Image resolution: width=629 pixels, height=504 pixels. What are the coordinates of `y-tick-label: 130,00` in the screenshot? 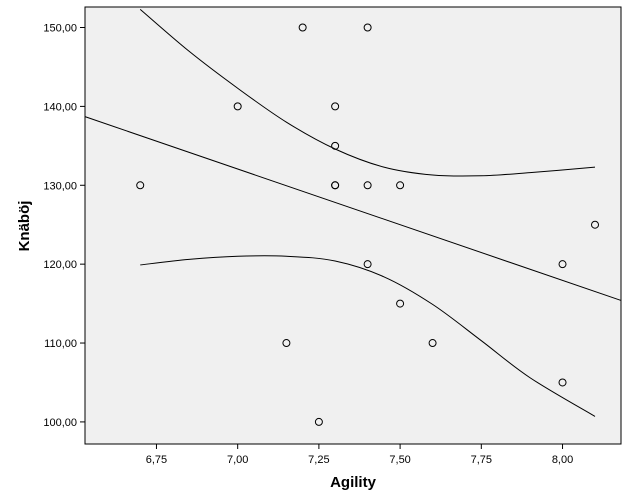 It's located at (60, 186).